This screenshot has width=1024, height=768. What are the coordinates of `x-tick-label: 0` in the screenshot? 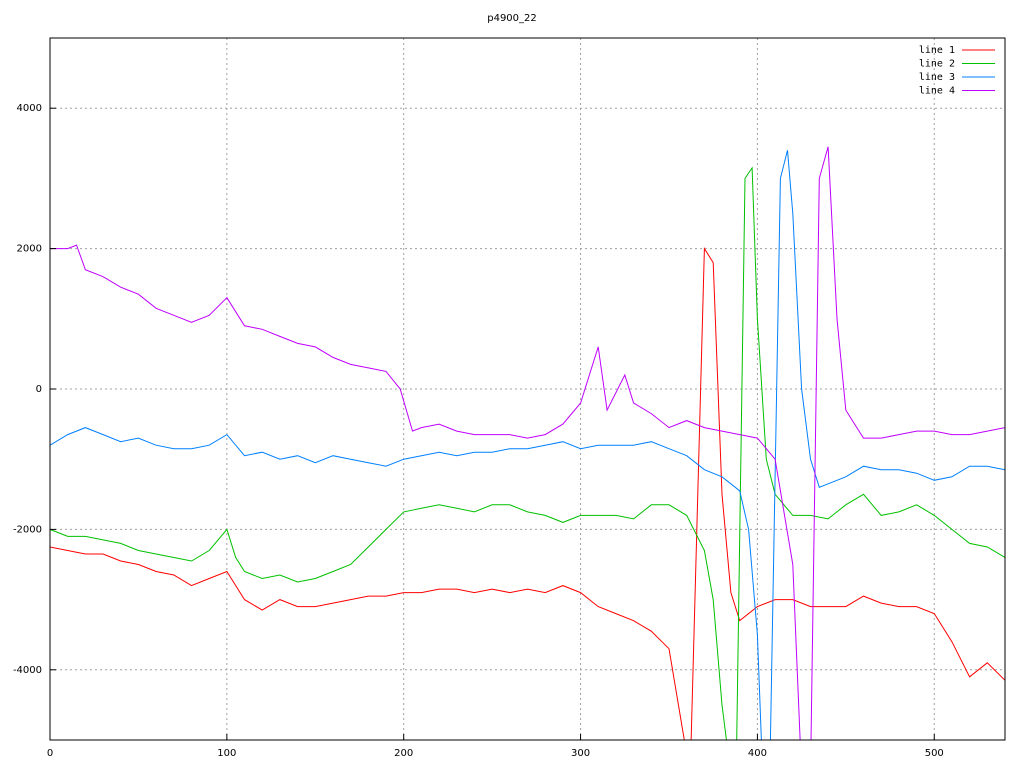 It's located at (50, 753).